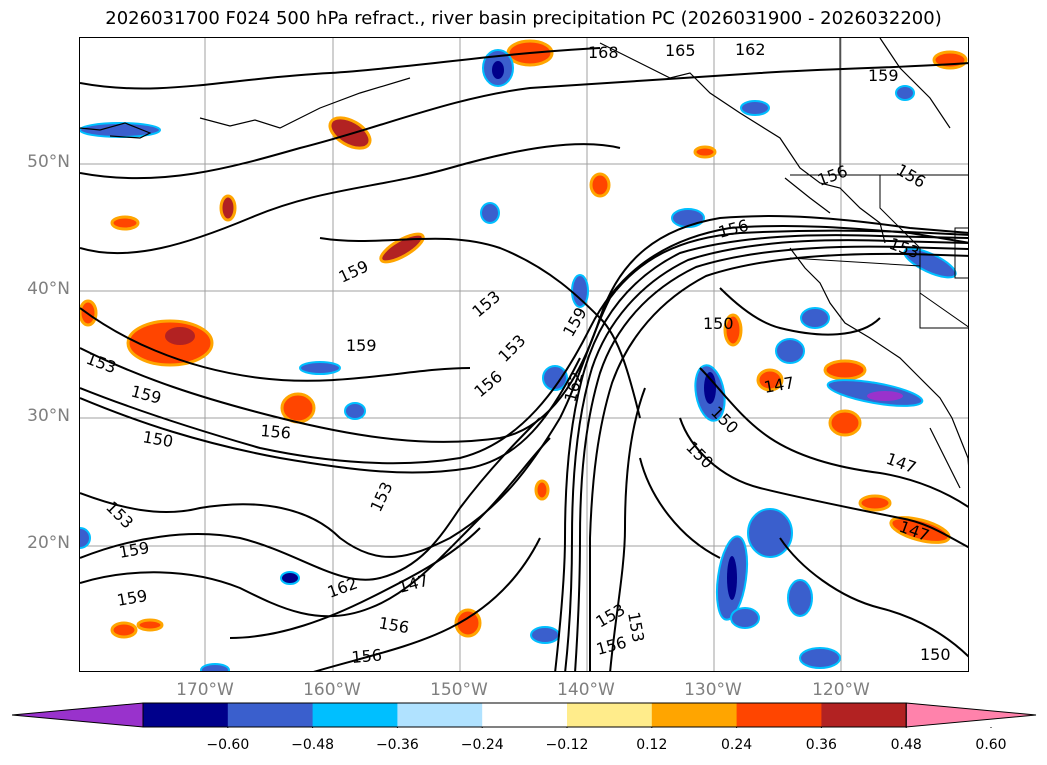 The image size is (1047, 765). I want to click on colorbar-tick-label: 0.48, so click(906, 745).